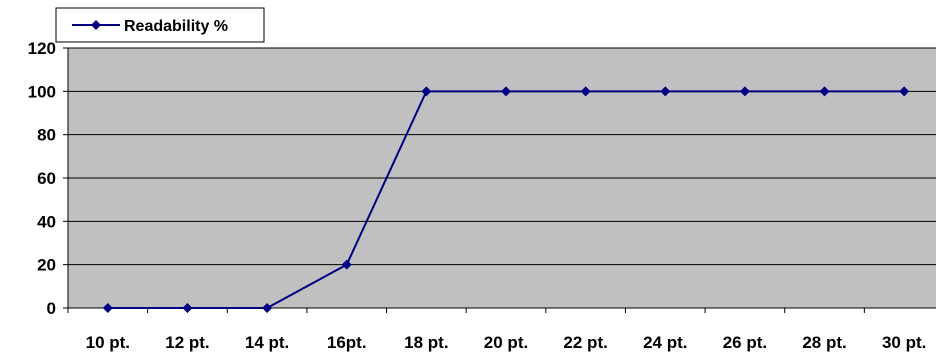 The image size is (936, 356). Describe the element at coordinates (347, 342) in the screenshot. I see `x-tick-label: 16pt.` at that location.